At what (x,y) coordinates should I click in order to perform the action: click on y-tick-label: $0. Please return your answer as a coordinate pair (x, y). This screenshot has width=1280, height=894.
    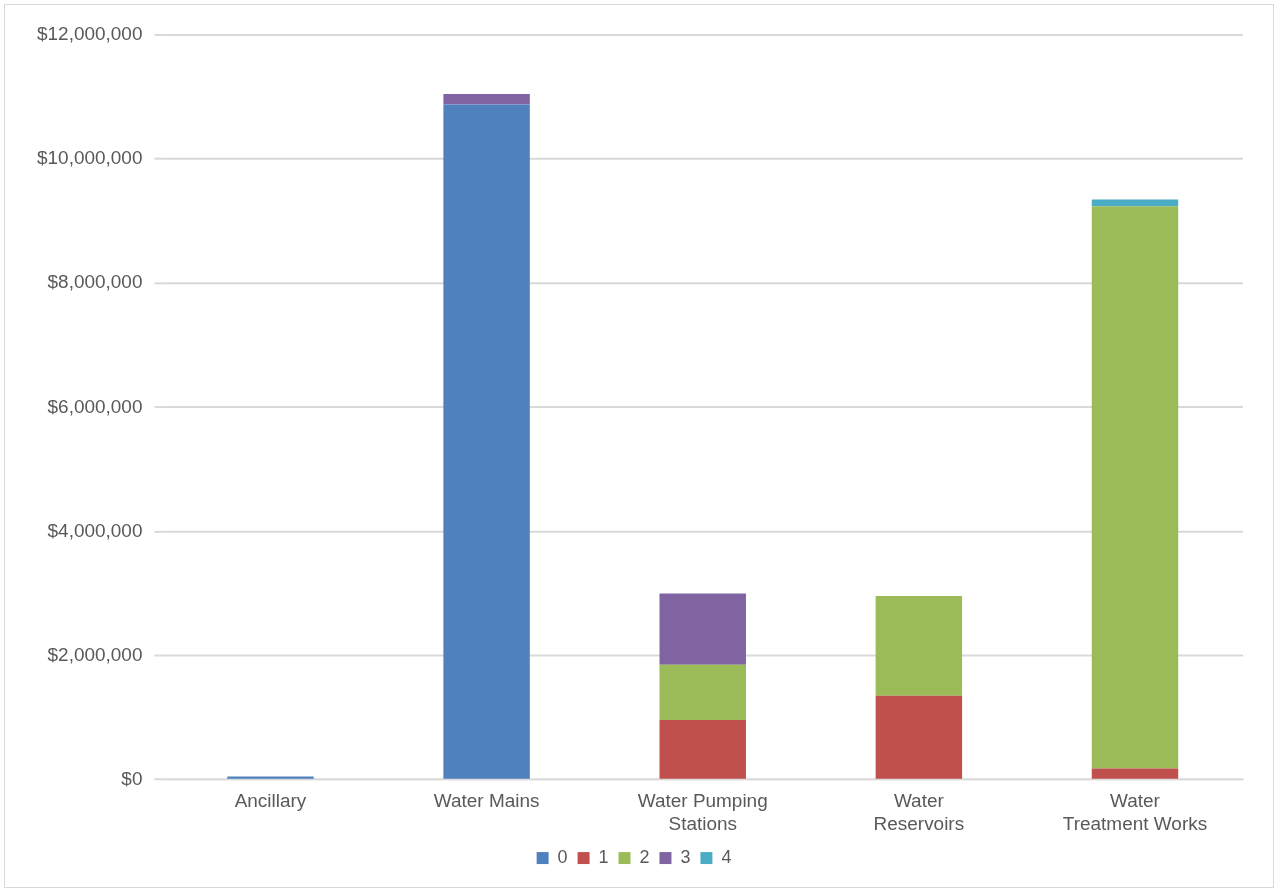
    Looking at the image, I should click on (132, 778).